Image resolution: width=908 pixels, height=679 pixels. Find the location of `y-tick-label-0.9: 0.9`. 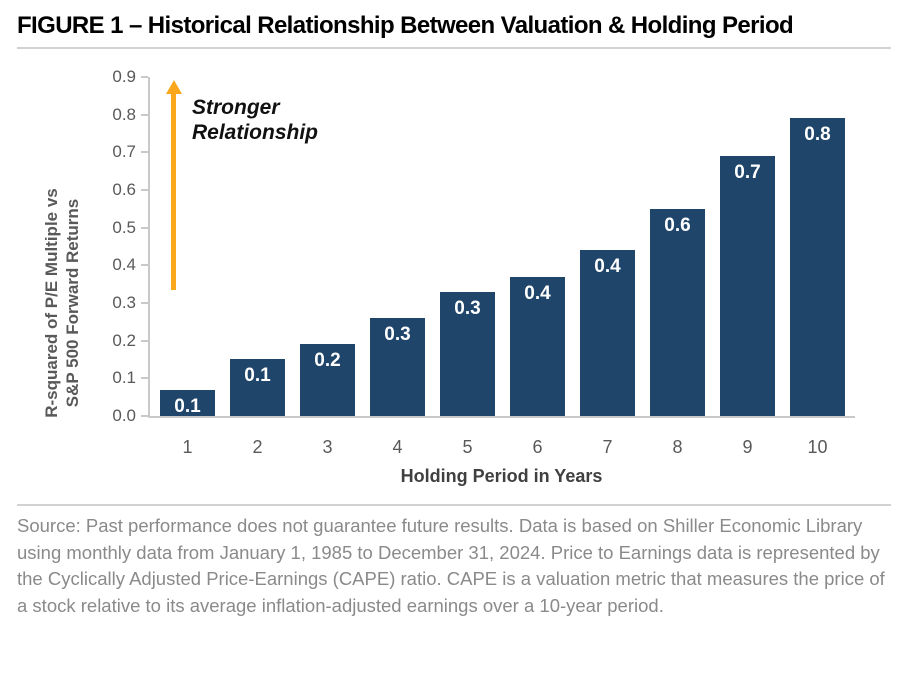

y-tick-label-0.9: 0.9 is located at coordinates (124, 76).